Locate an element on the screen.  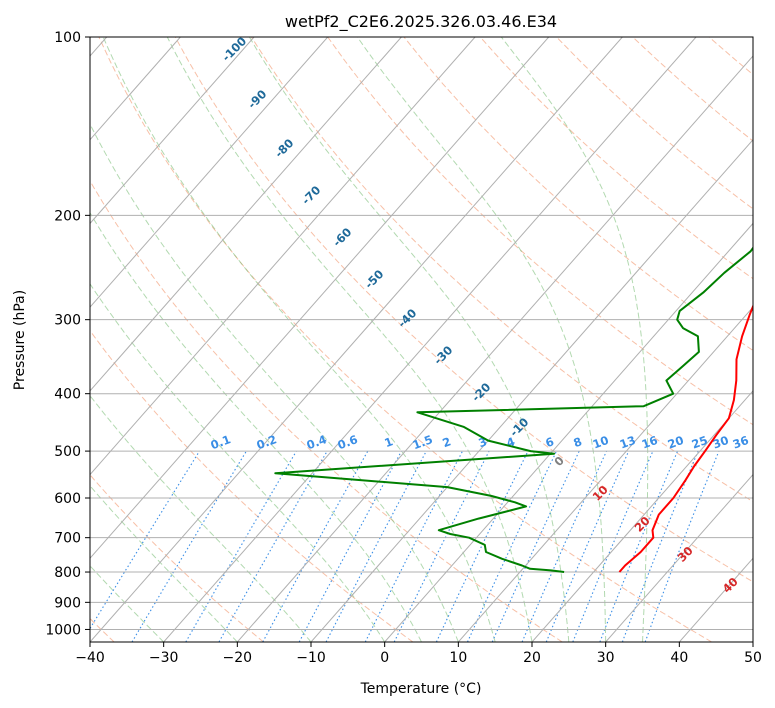
y-tick-label: 600 is located at coordinates (67, 499).